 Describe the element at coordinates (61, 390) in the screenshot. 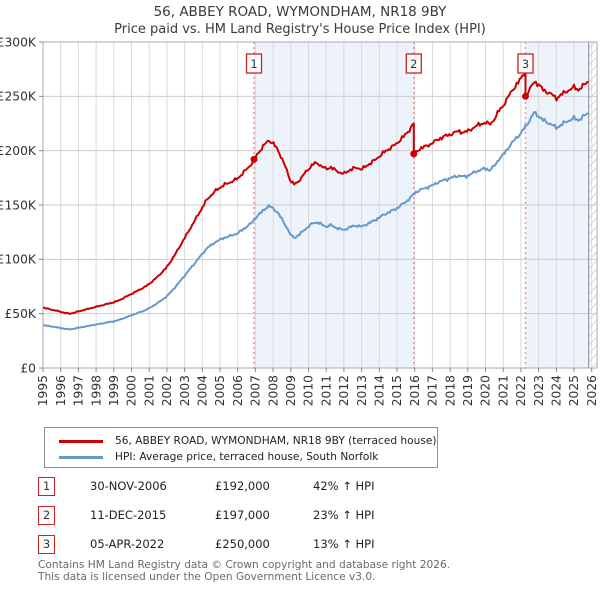

I see `svg-text: 1996` at that location.